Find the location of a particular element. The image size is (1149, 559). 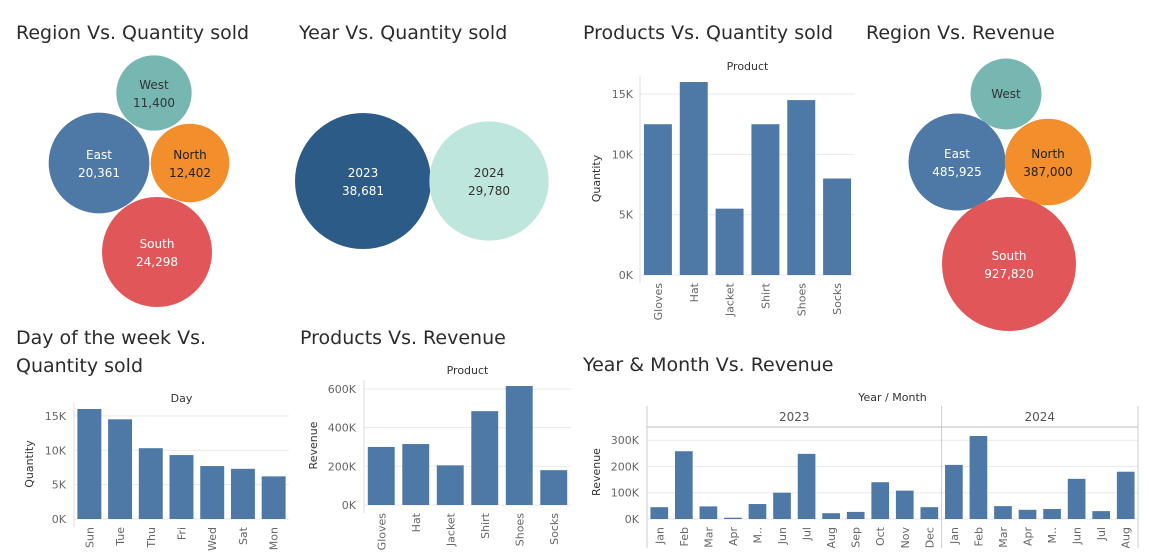

product_qty-bar-jacket is located at coordinates (729, 241).